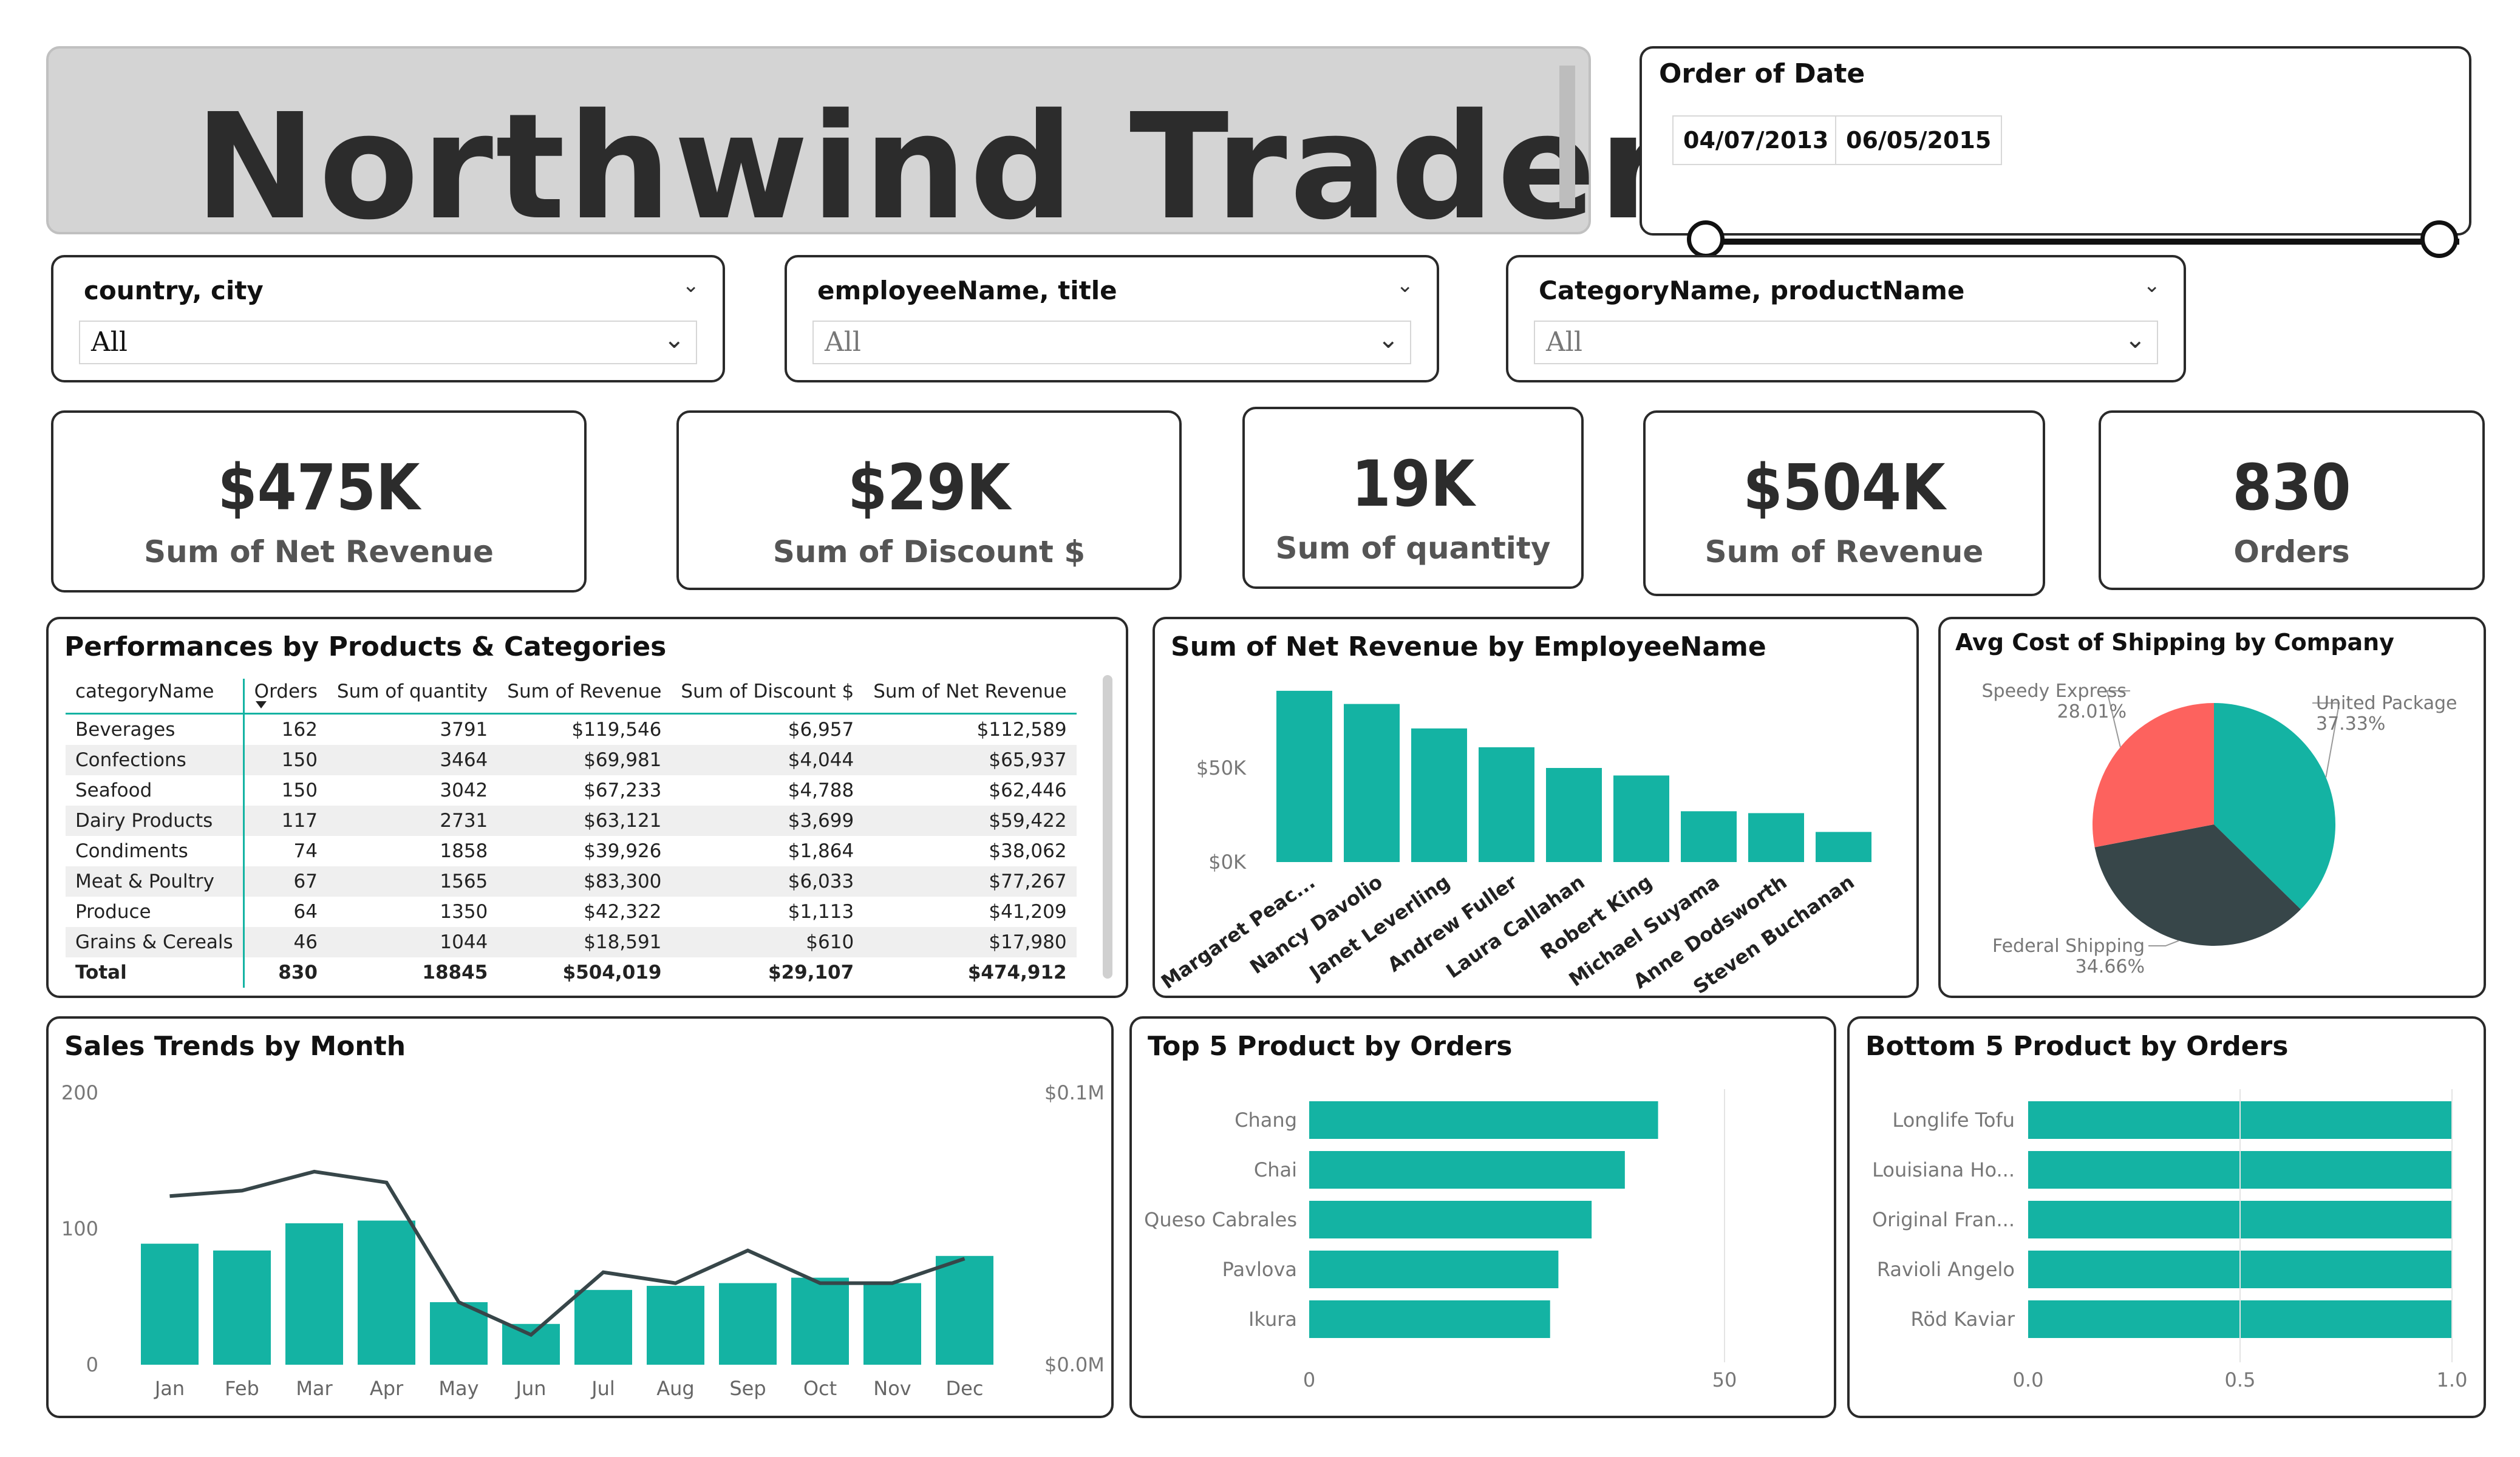  I want to click on column-header: Sum of Net Revenue, so click(970, 697).